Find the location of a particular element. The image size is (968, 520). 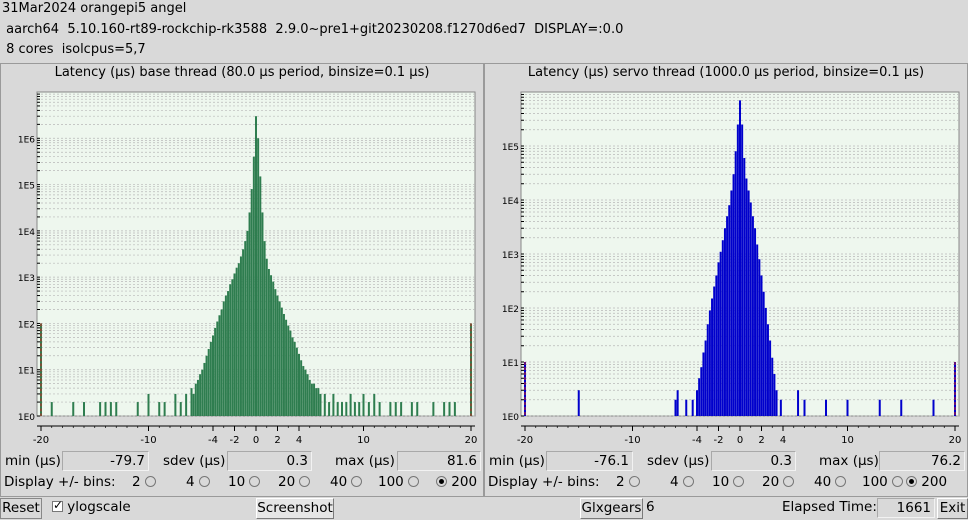

base-bins-option-label: 10 is located at coordinates (237, 482).